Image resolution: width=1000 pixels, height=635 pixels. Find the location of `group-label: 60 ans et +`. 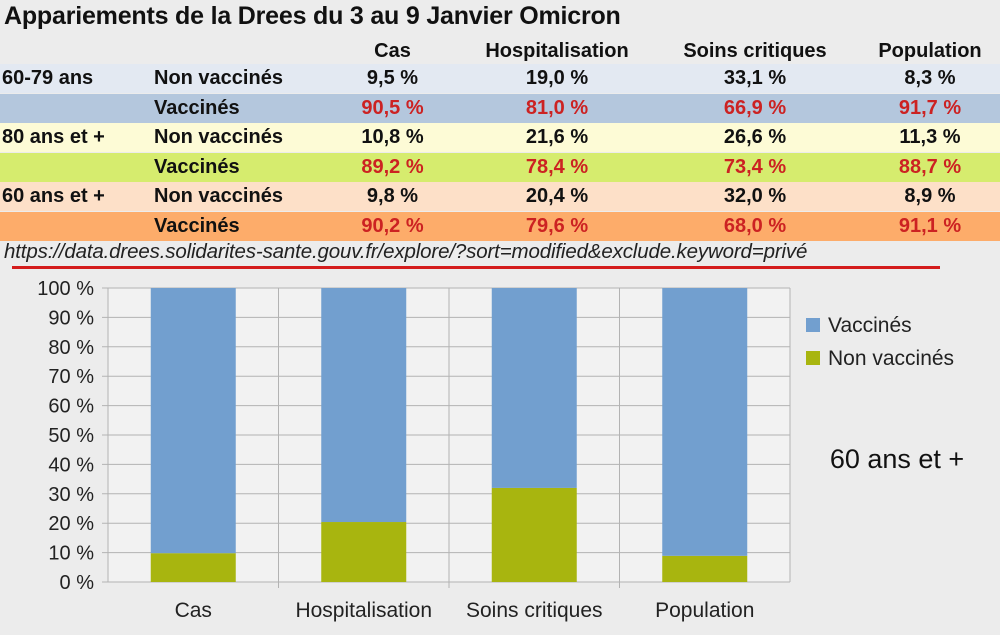

group-label: 60 ans et + is located at coordinates (53, 196).